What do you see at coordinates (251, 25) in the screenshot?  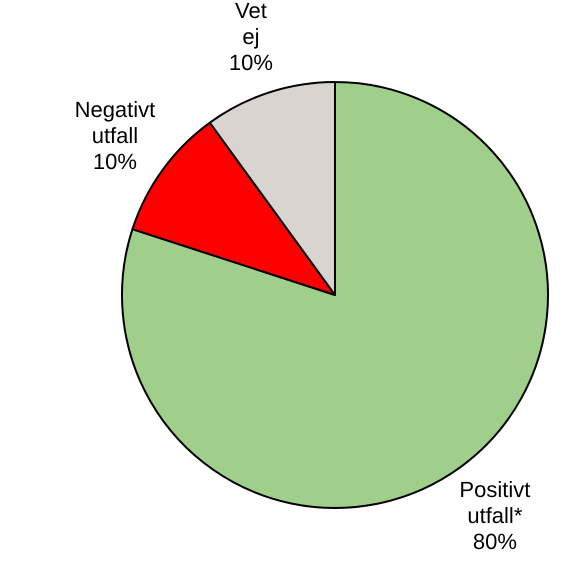 I see `slice-label: Vet ej` at bounding box center [251, 25].